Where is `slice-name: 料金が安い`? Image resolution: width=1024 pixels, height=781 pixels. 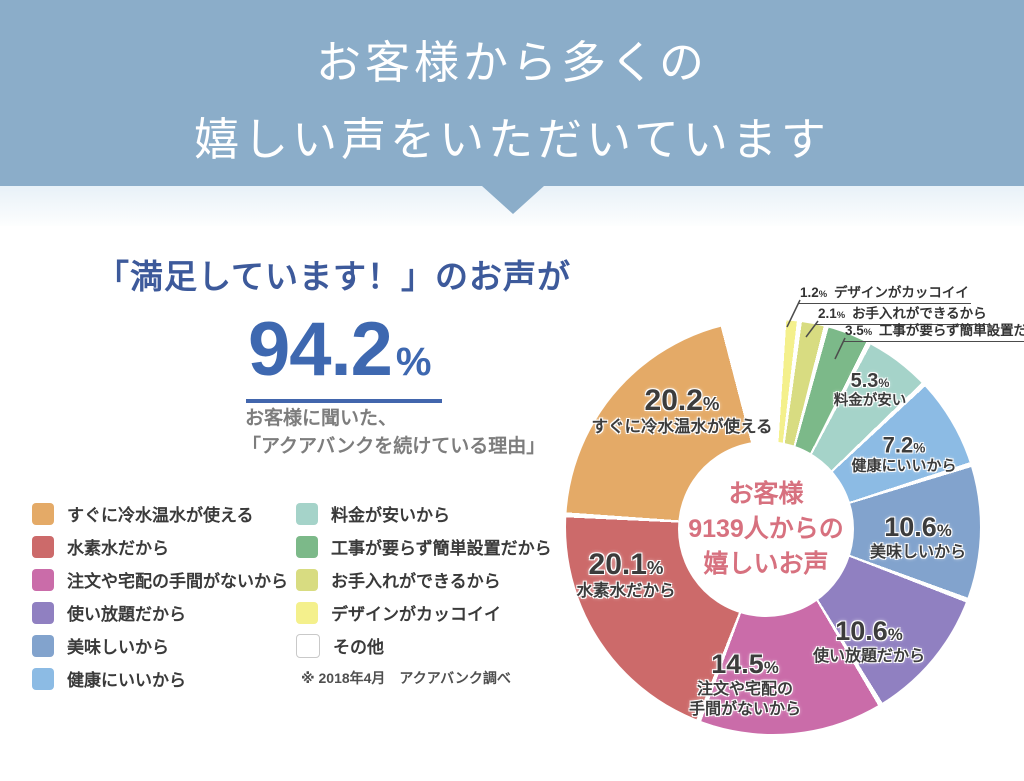 slice-name: 料金が安い is located at coordinates (870, 400).